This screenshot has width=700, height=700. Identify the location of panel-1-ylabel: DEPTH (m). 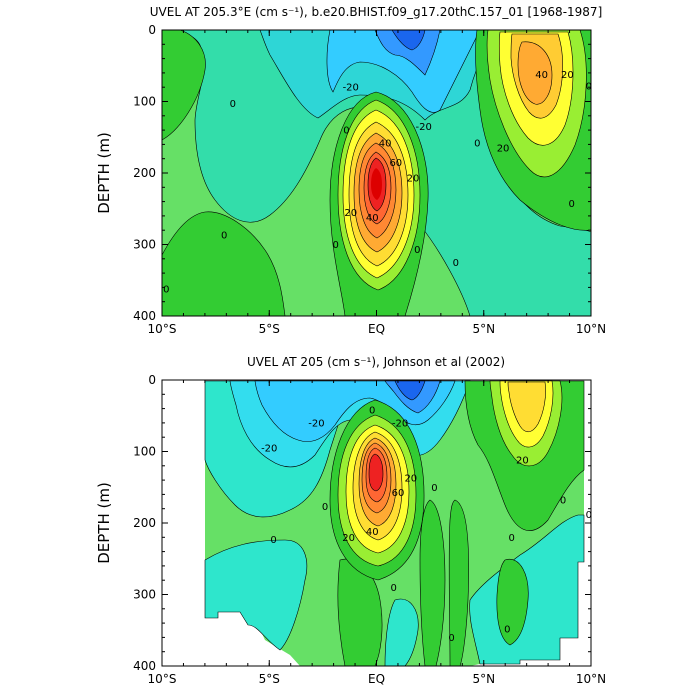
(104, 173).